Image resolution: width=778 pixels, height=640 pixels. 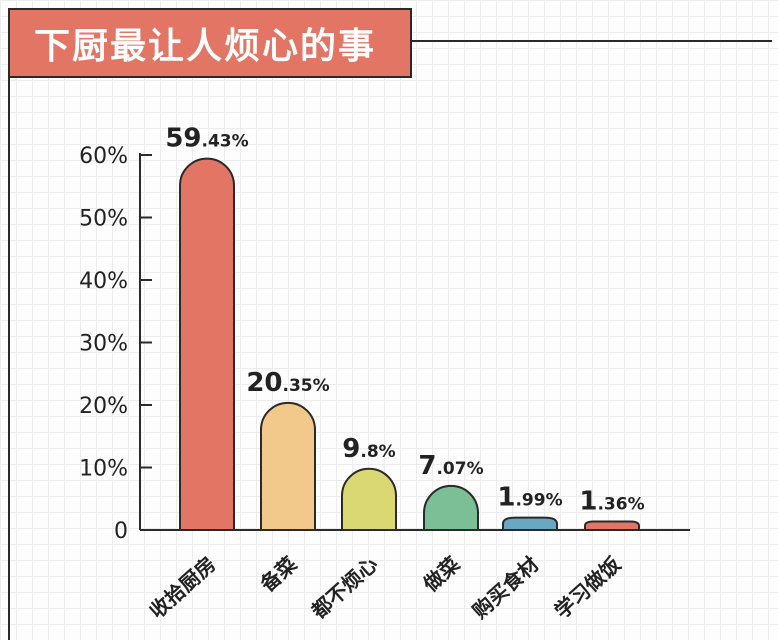 What do you see at coordinates (611, 502) in the screenshot?
I see `data-label-6: 1.36%` at bounding box center [611, 502].